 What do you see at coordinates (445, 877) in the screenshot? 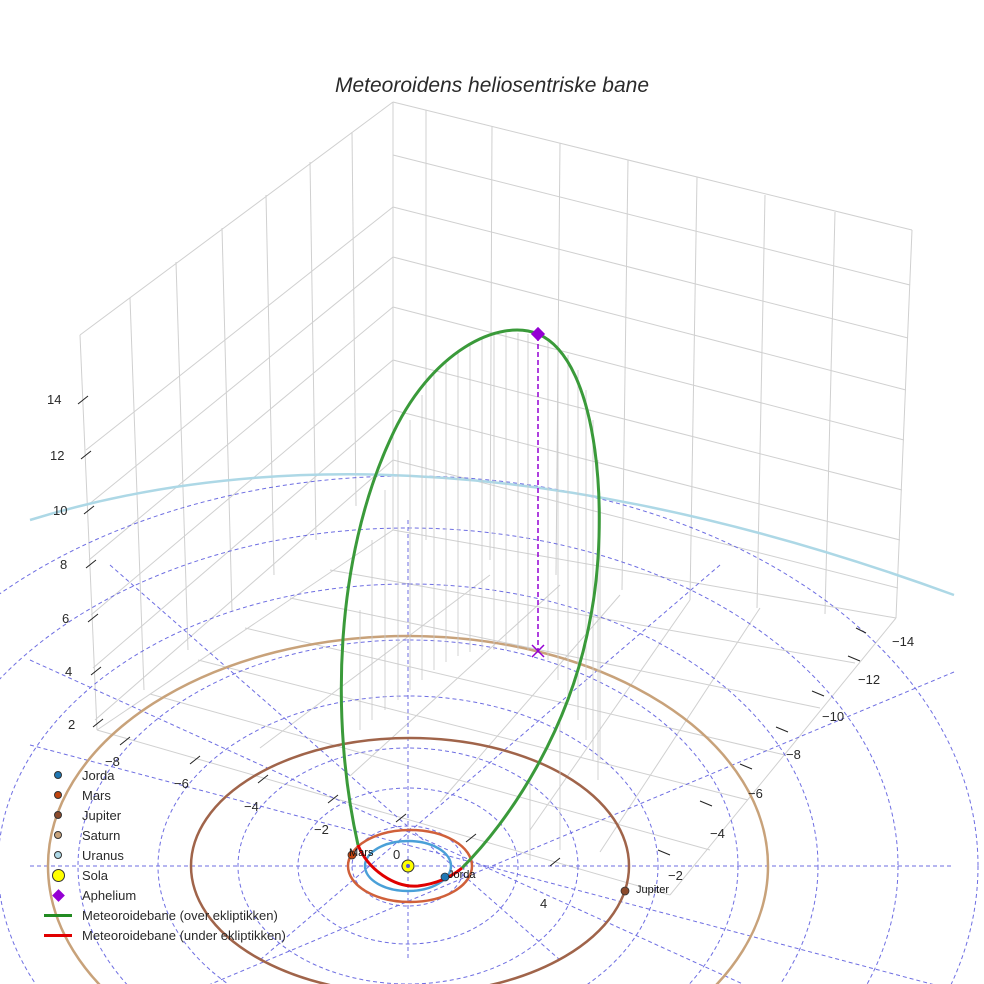
I see `jorda-marker` at bounding box center [445, 877].